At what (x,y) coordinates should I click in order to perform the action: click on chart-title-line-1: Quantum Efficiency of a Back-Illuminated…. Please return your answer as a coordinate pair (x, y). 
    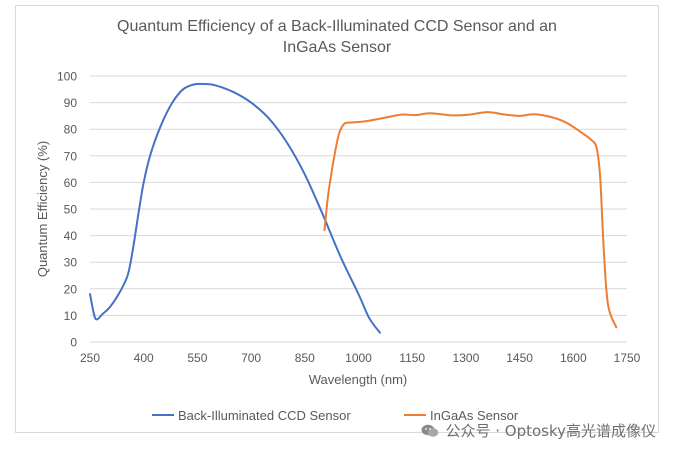
    Looking at the image, I should click on (337, 26).